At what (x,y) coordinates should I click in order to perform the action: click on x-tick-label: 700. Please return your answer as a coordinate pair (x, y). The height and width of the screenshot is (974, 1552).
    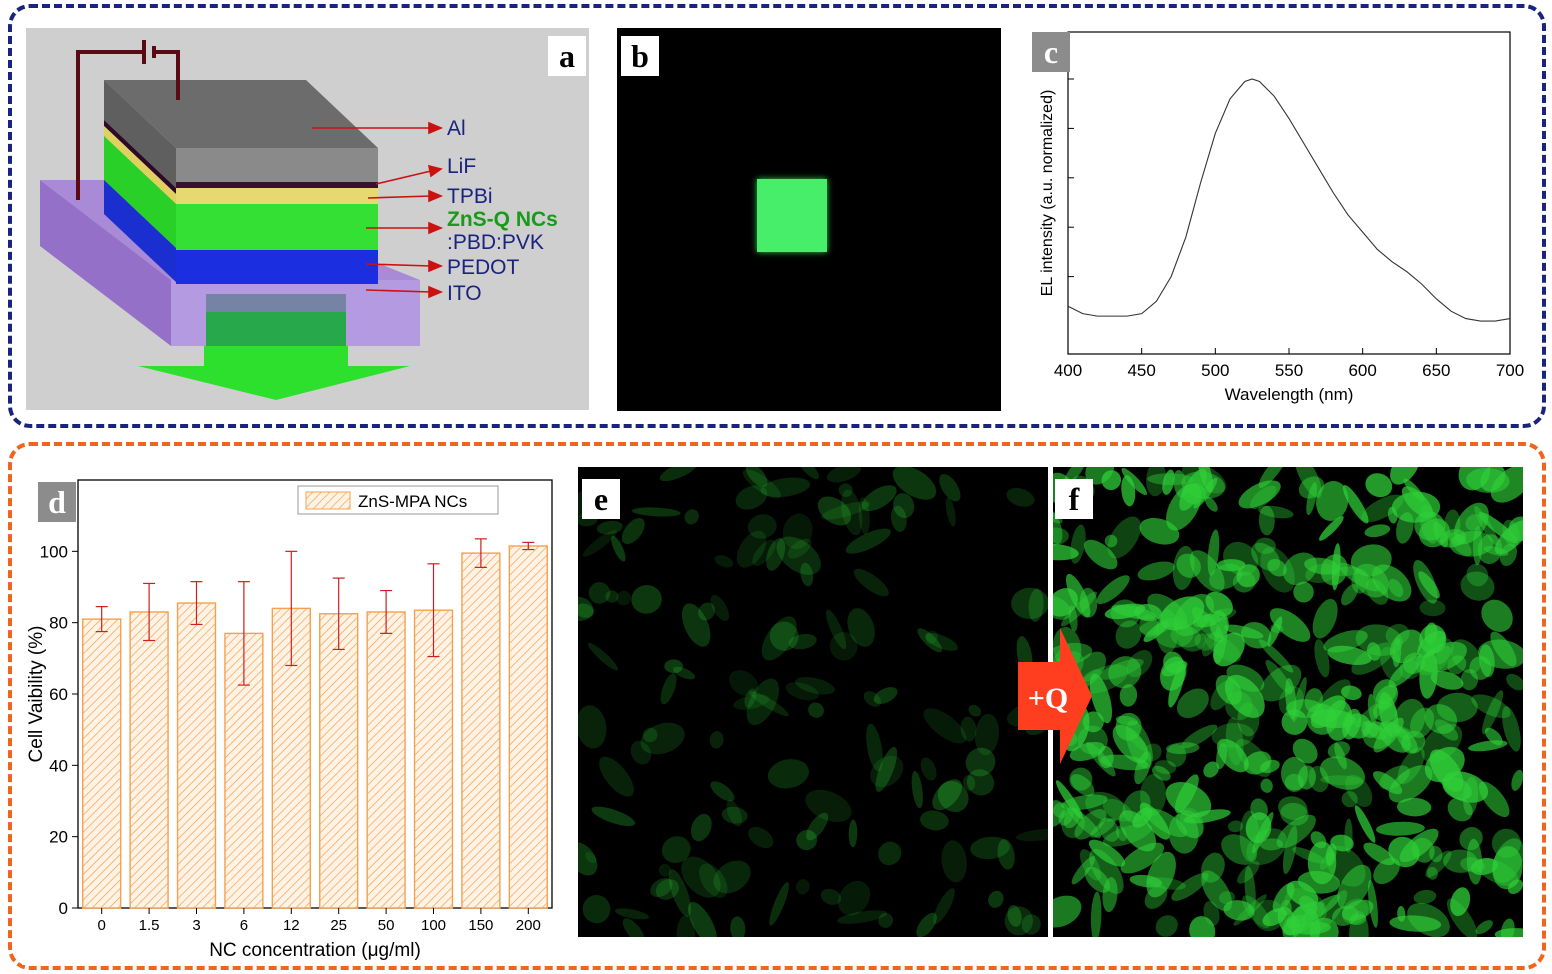
    Looking at the image, I should click on (1510, 370).